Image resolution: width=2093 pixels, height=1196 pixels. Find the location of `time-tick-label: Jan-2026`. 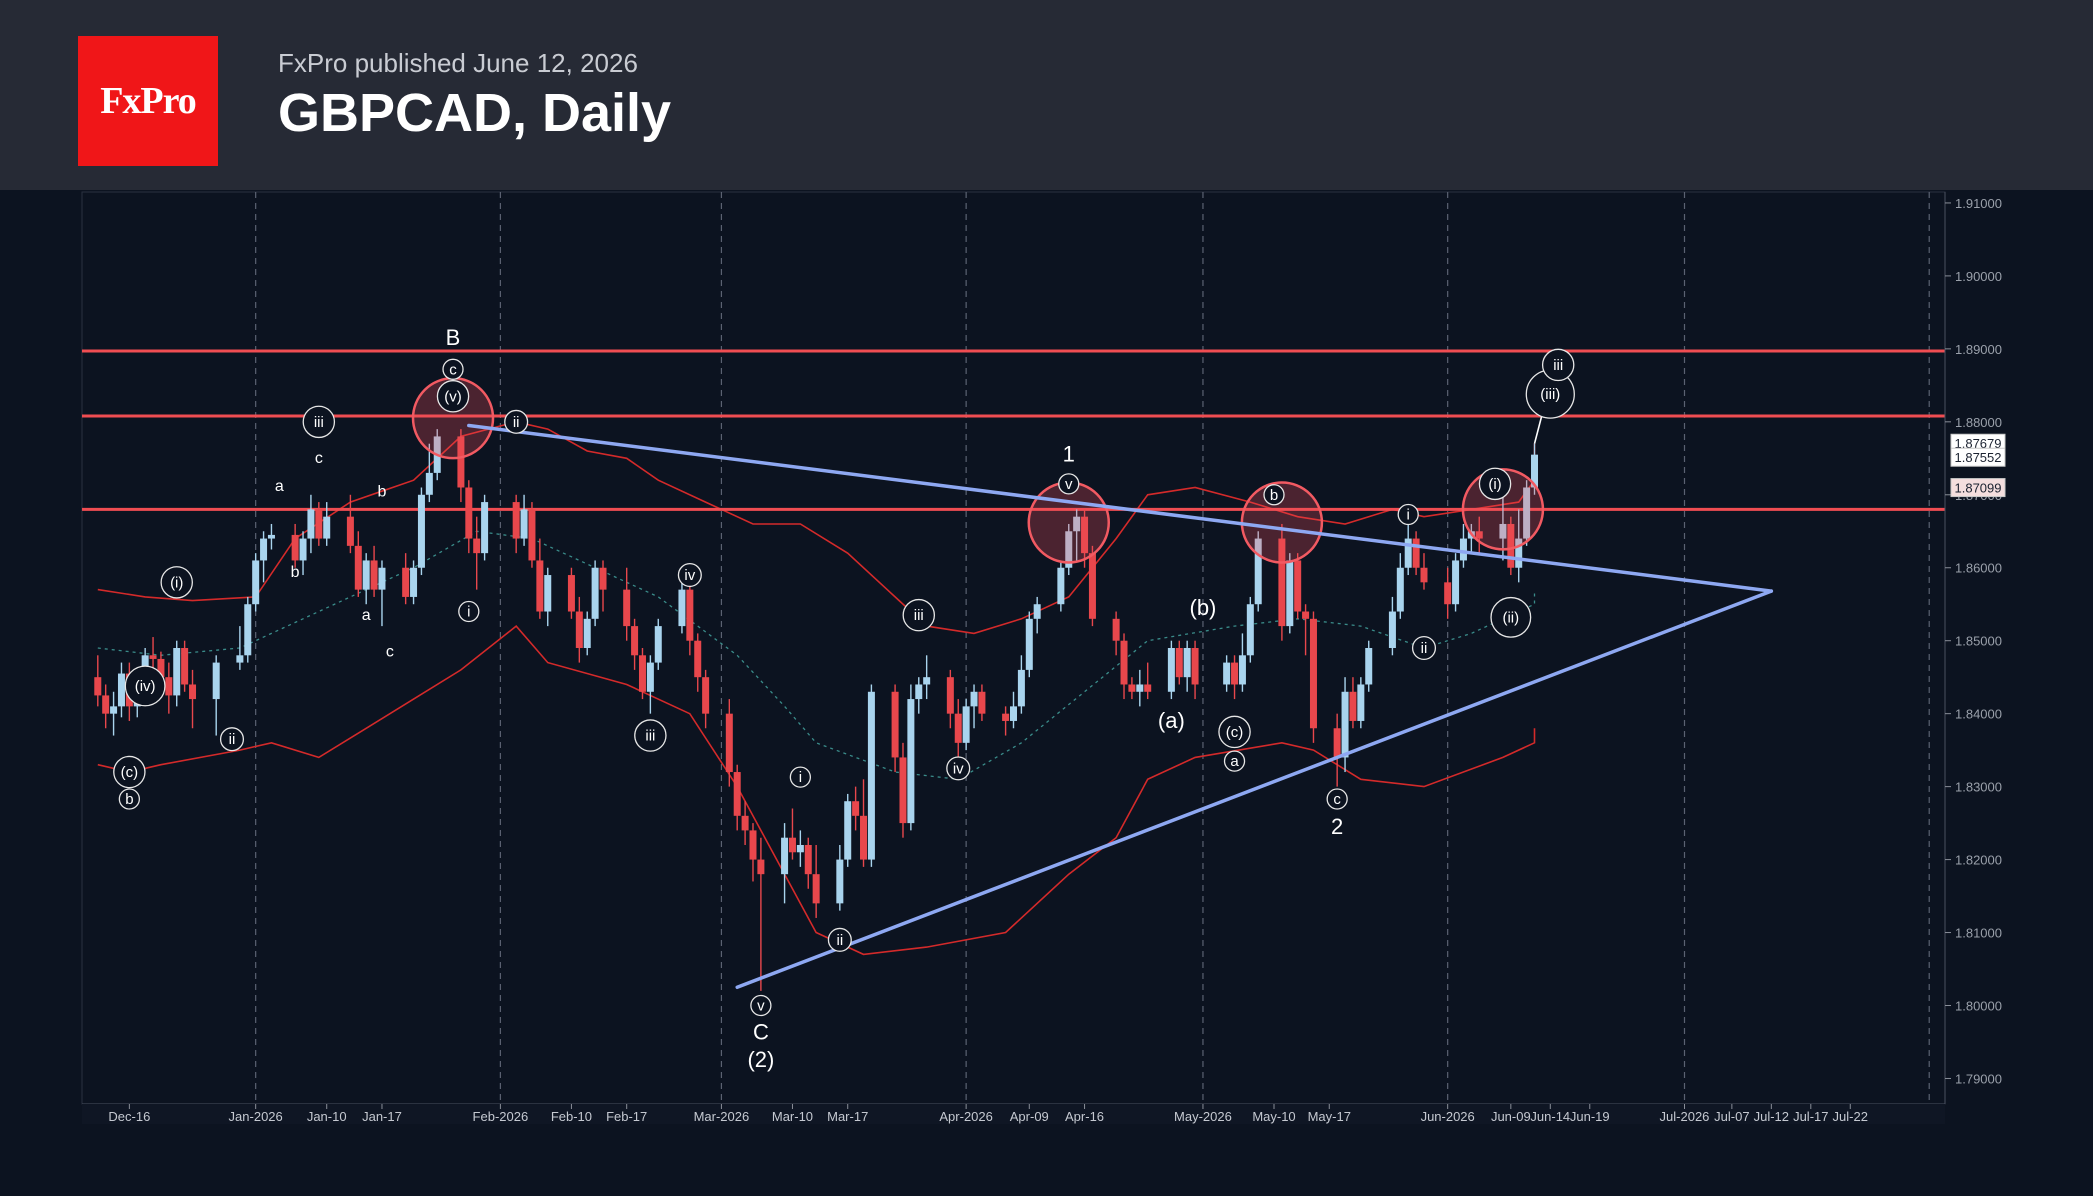

time-tick-label: Jan-2026 is located at coordinates (256, 1116).